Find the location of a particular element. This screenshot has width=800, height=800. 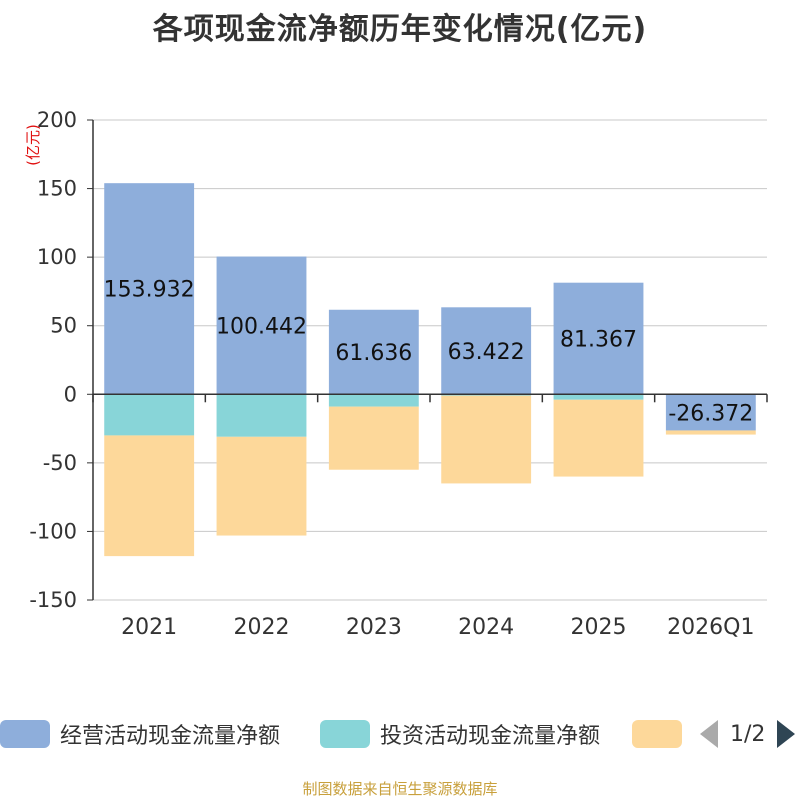

bar-series0-2022 is located at coordinates (261, 325).